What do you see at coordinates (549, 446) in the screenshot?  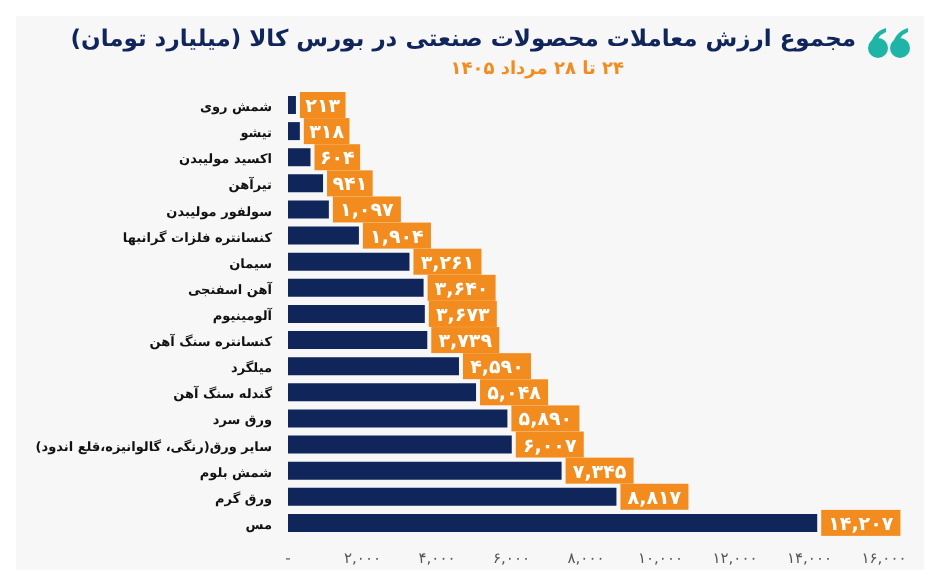 I see `data-label: ۶,۰۰۷` at bounding box center [549, 446].